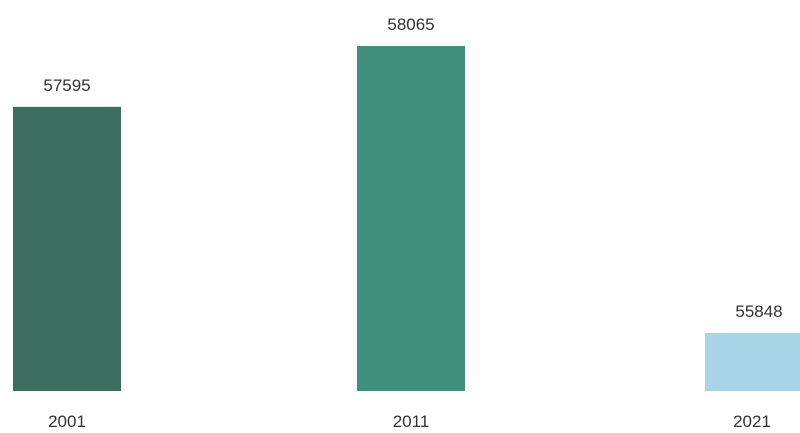 The image size is (800, 433). Describe the element at coordinates (66, 85) in the screenshot. I see `data-label-2001: 57595` at that location.